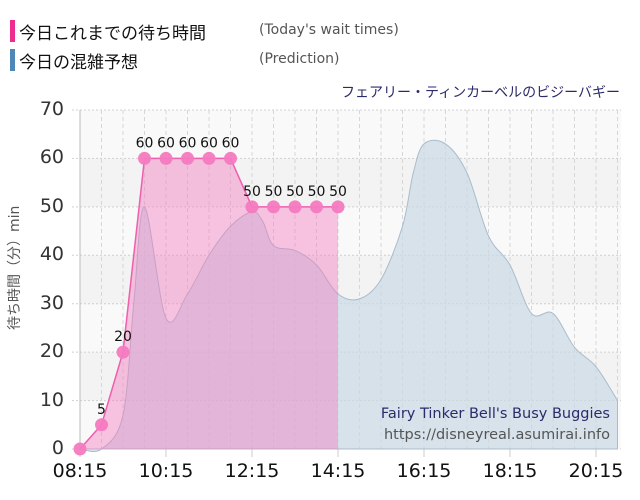 This screenshot has width=640, height=500. I want to click on y-tick-label: 70, so click(51, 109).